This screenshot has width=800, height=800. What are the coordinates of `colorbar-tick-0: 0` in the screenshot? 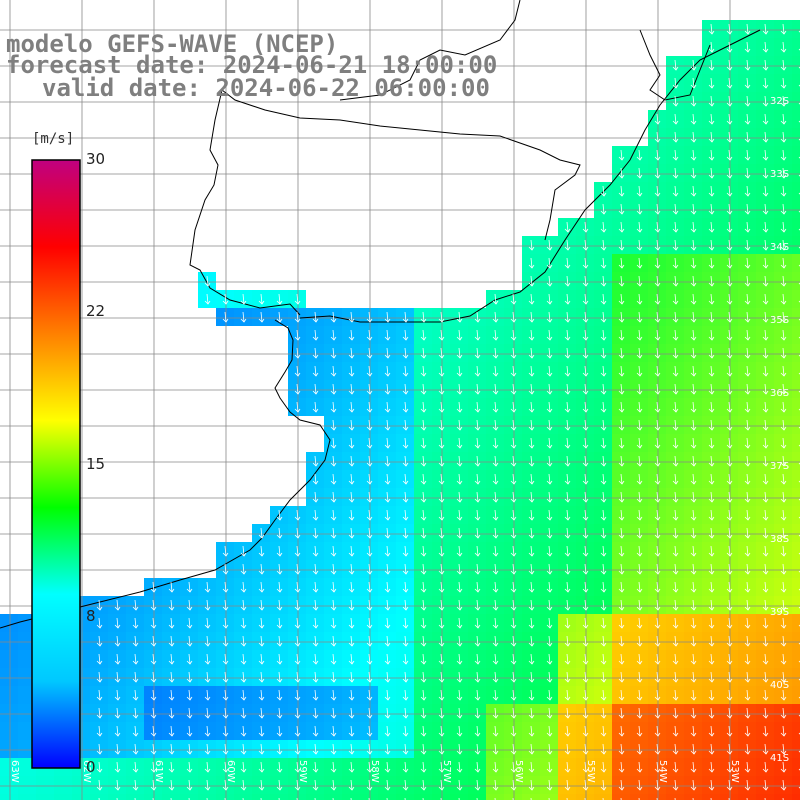 It's located at (91, 767).